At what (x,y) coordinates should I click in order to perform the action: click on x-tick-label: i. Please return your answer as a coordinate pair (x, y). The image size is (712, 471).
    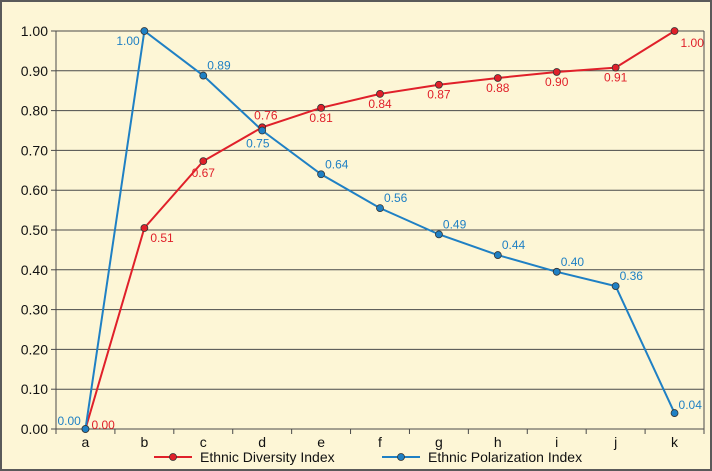
    Looking at the image, I should click on (556, 442).